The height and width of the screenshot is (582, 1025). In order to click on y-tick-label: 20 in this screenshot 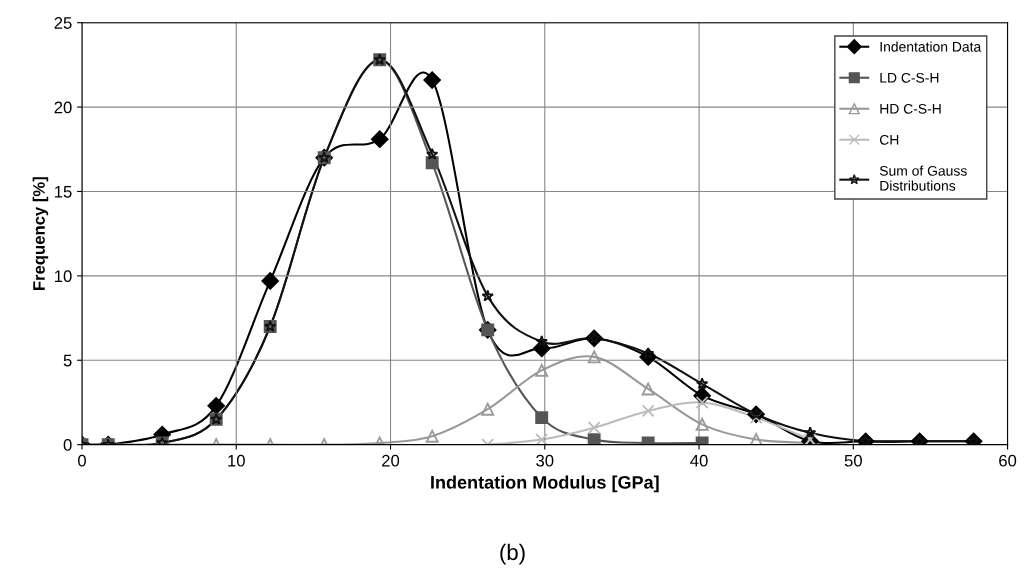, I will do `click(63, 107)`.